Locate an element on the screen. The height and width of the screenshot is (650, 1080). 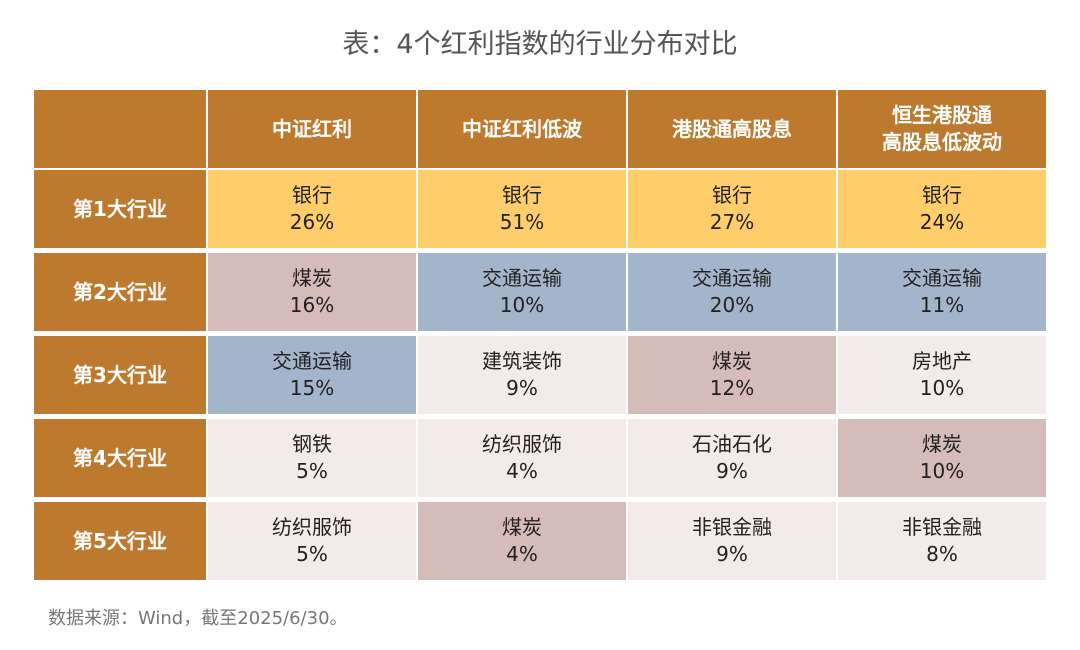
table-cell: 非银金融 8% is located at coordinates (942, 539).